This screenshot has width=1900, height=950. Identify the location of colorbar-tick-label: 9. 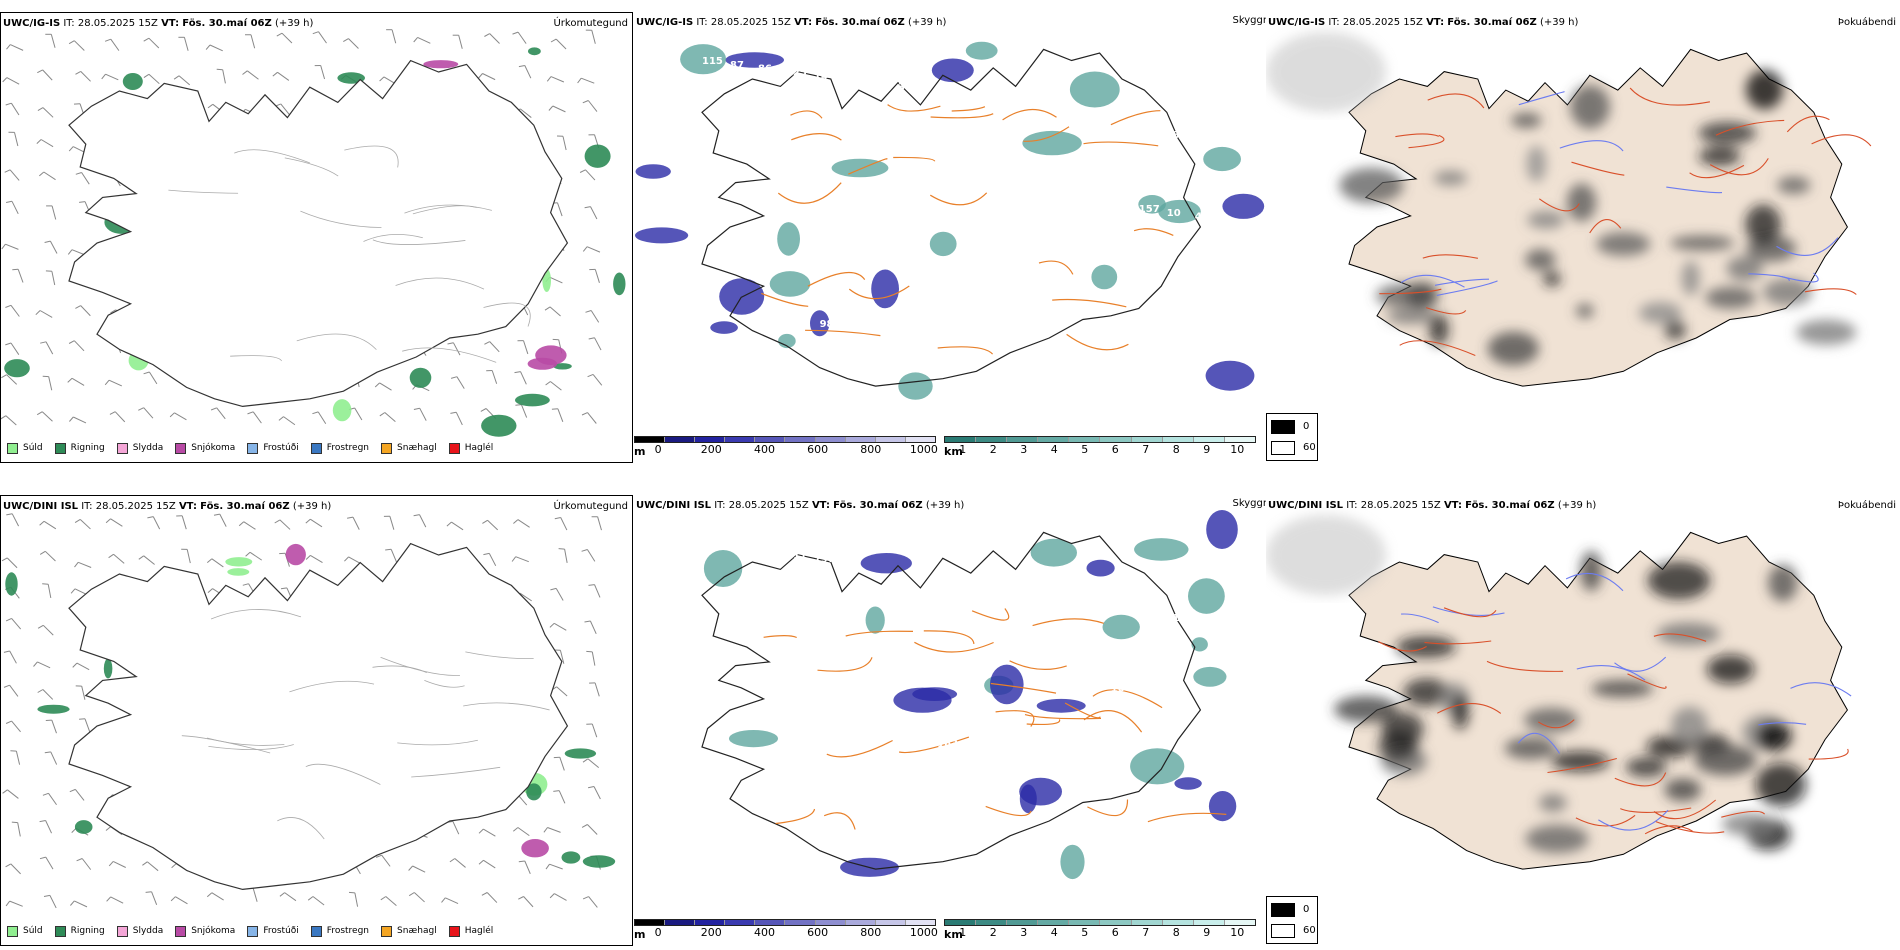
(1207, 449).